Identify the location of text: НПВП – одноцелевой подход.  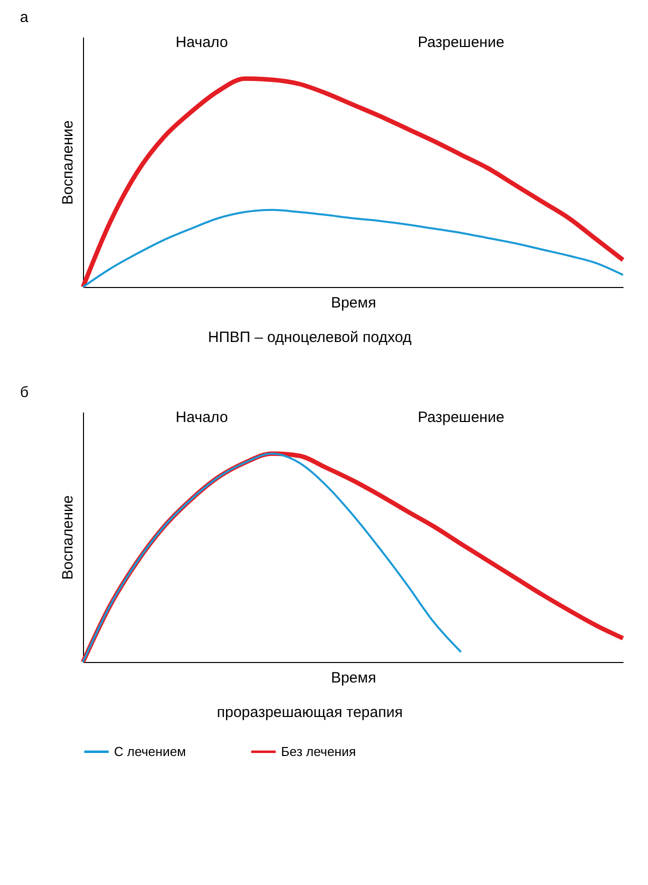
(310, 337).